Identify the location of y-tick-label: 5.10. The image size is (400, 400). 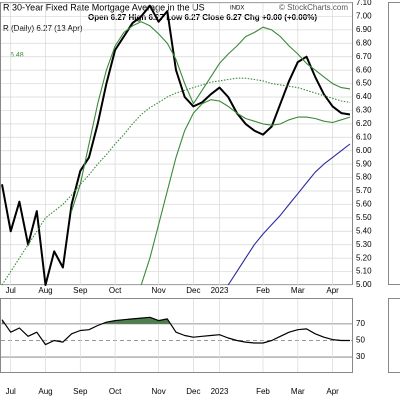
(364, 271).